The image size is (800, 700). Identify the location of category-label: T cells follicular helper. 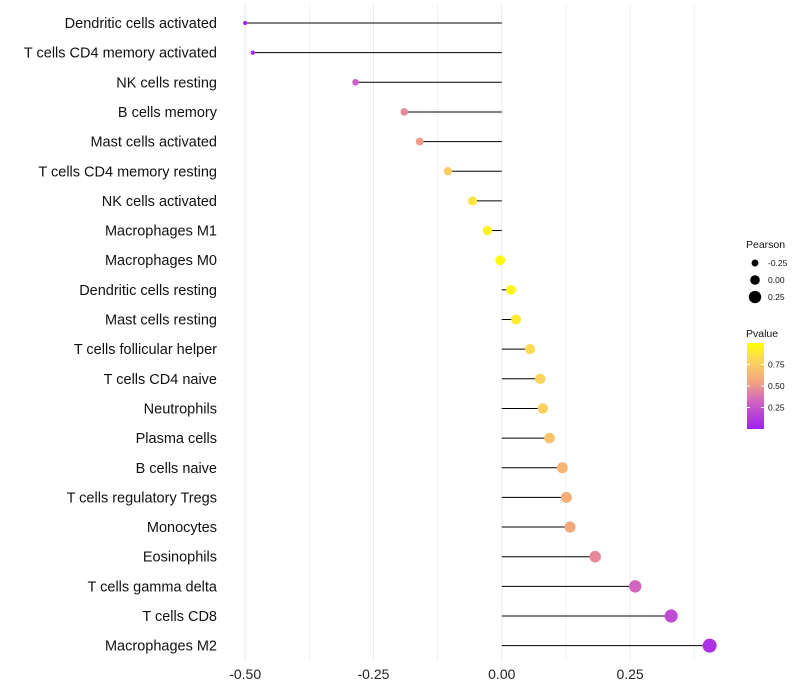
(145, 350).